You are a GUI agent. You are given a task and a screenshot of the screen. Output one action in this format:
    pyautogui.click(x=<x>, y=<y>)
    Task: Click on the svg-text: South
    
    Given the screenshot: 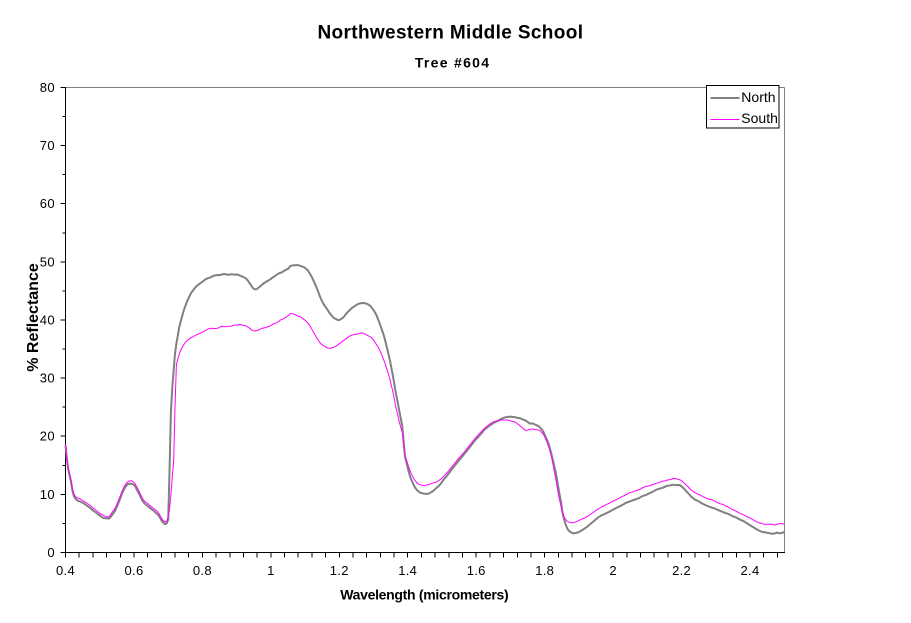 What is the action you would take?
    pyautogui.click(x=759, y=118)
    